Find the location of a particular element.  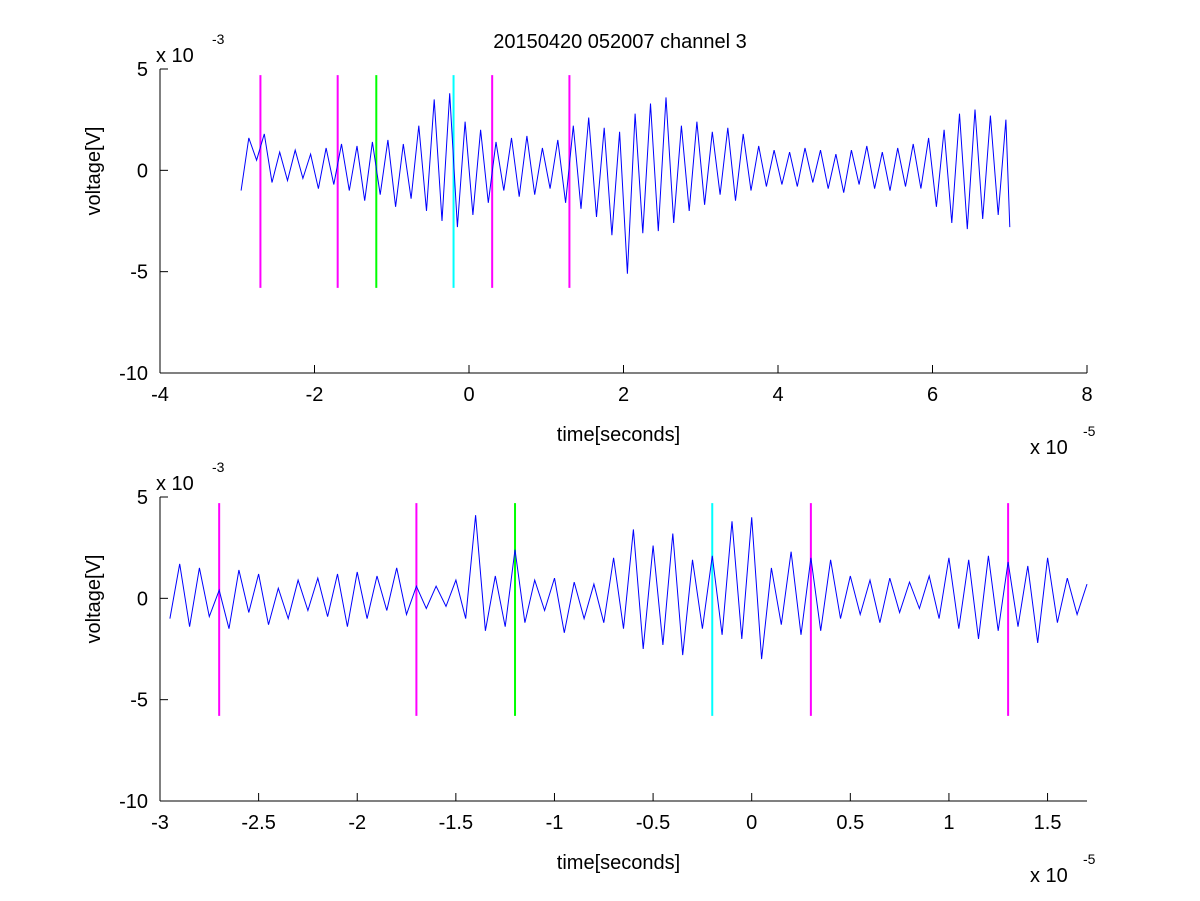

x-tick-label: -4 is located at coordinates (160, 395).